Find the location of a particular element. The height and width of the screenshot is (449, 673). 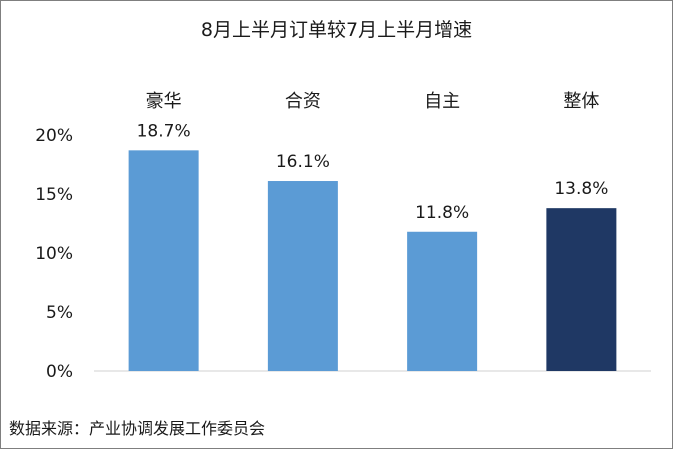

category-label: 豪华 is located at coordinates (164, 101).